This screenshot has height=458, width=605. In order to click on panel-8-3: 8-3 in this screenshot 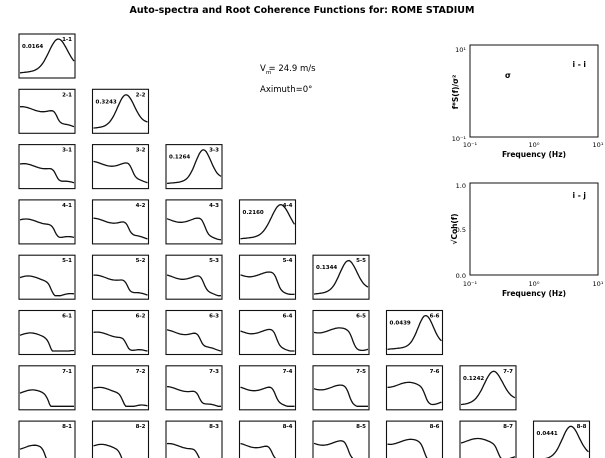, I will do `click(194, 439)`.